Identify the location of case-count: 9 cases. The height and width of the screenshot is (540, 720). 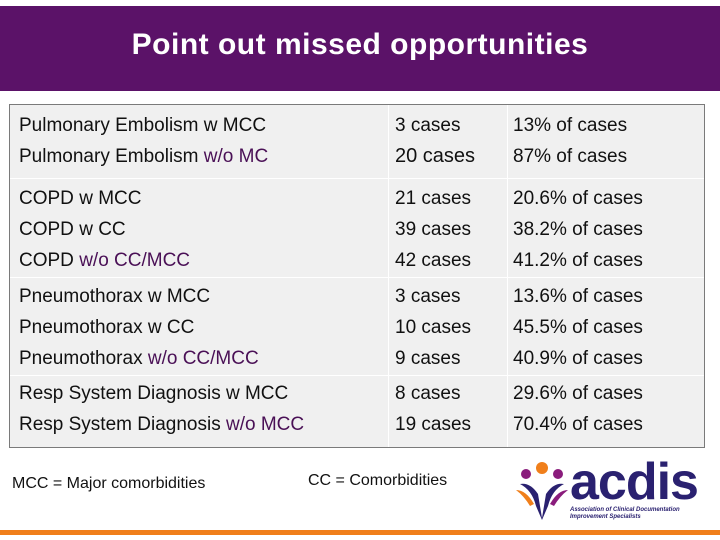
(428, 358).